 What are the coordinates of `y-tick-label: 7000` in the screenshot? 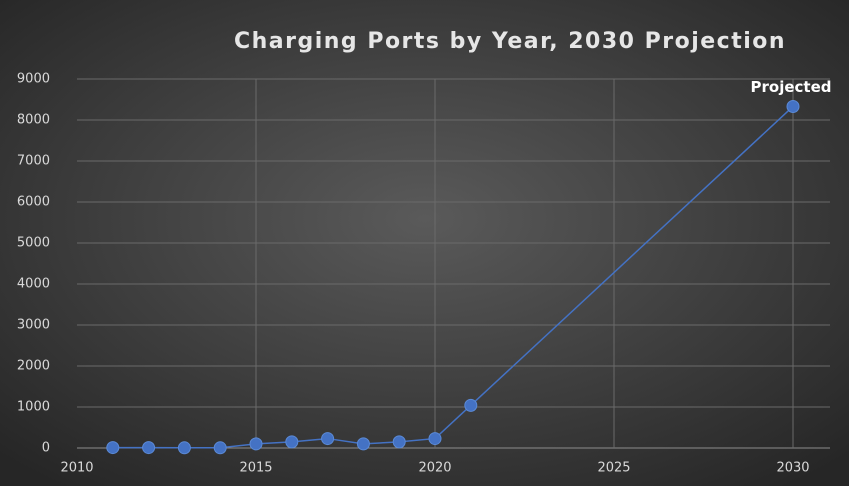 It's located at (33, 161).